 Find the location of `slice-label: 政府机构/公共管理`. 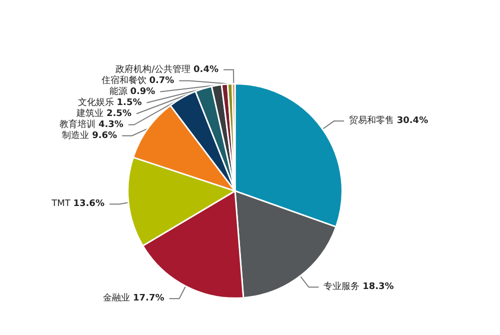

slice-label: 政府机构/公共管理 is located at coordinates (155, 69).